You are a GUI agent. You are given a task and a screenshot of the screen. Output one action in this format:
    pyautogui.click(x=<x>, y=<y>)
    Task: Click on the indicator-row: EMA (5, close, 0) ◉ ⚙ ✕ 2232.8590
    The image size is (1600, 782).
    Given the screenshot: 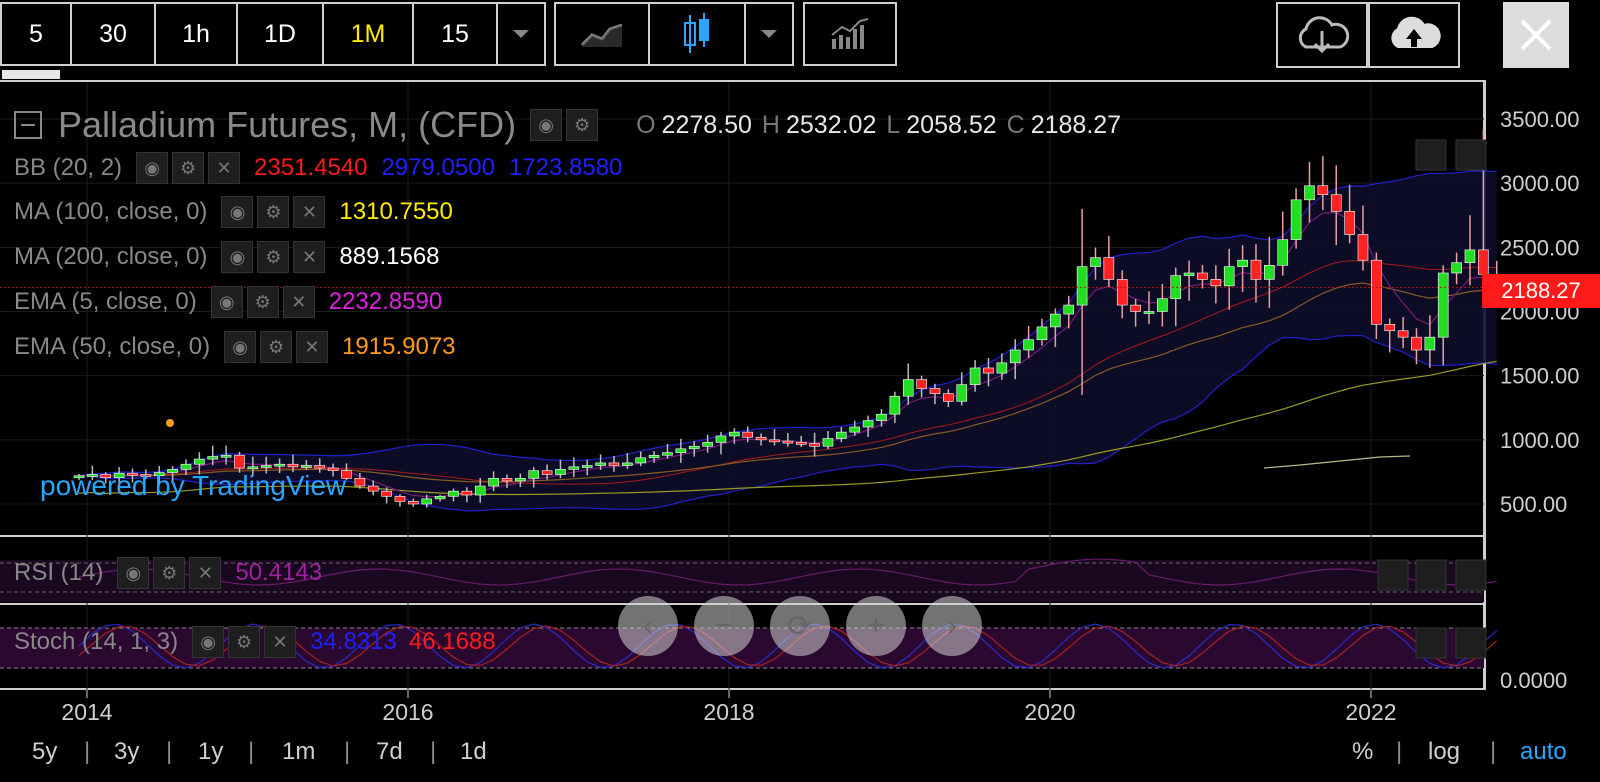 What is the action you would take?
    pyautogui.click(x=235, y=302)
    